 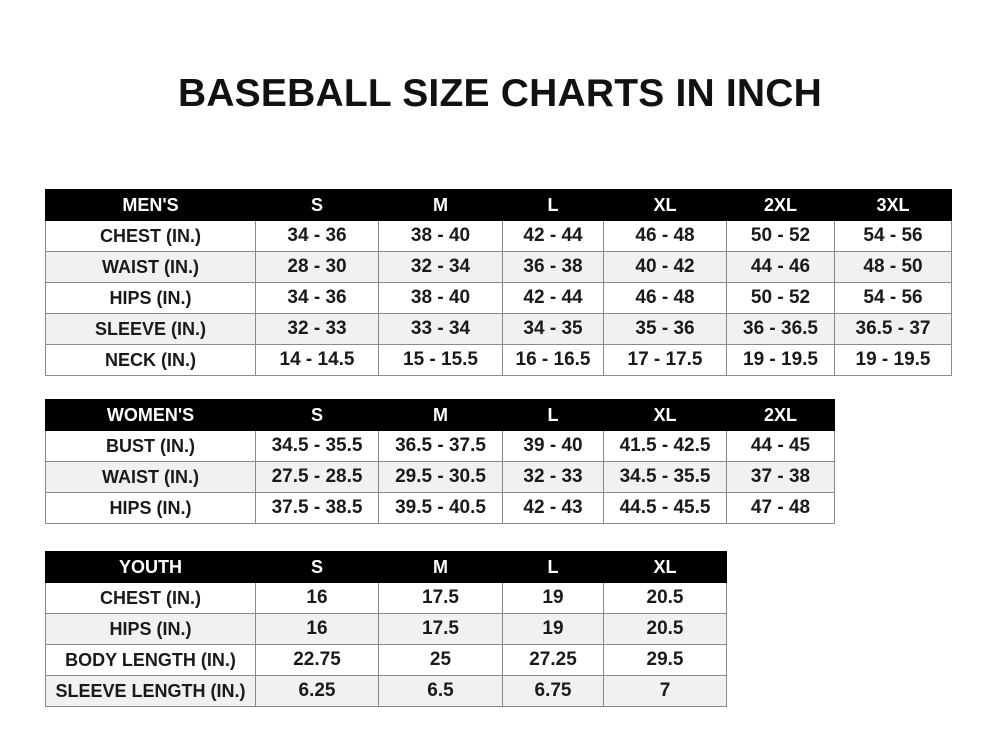 What do you see at coordinates (317, 267) in the screenshot?
I see `size-value: 28 - 30` at bounding box center [317, 267].